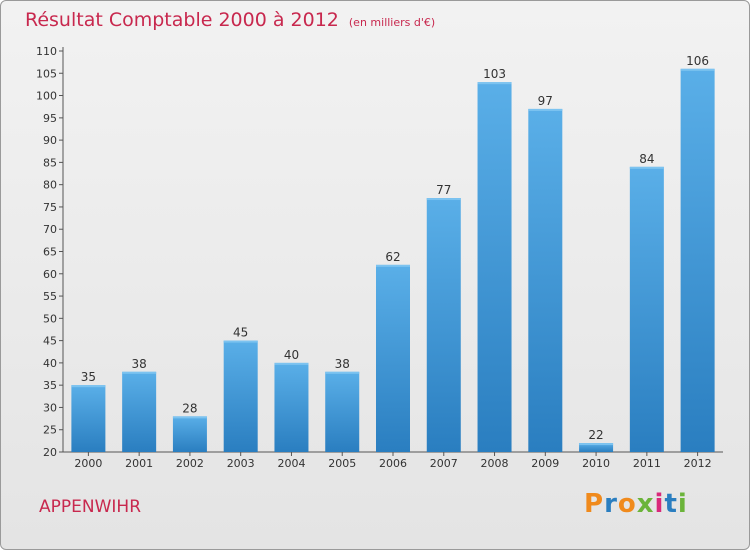 The image size is (750, 550). I want to click on y-tick-label: 55, so click(50, 296).